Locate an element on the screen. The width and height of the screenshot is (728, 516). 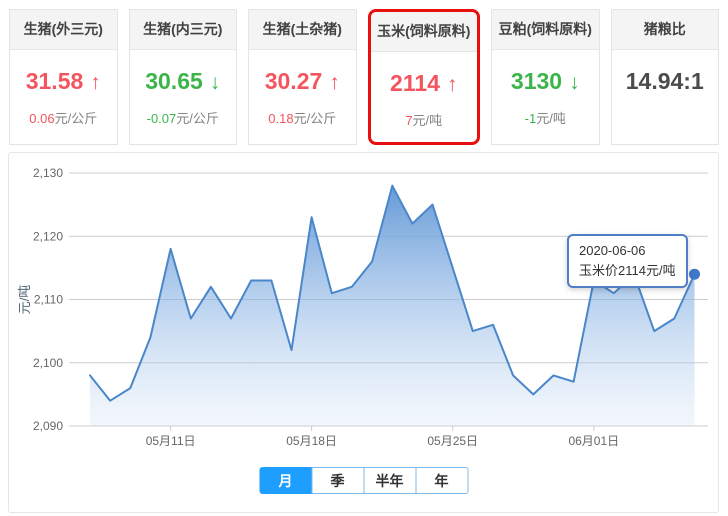
card-value-row: 30.27 ↑ is located at coordinates (302, 81).